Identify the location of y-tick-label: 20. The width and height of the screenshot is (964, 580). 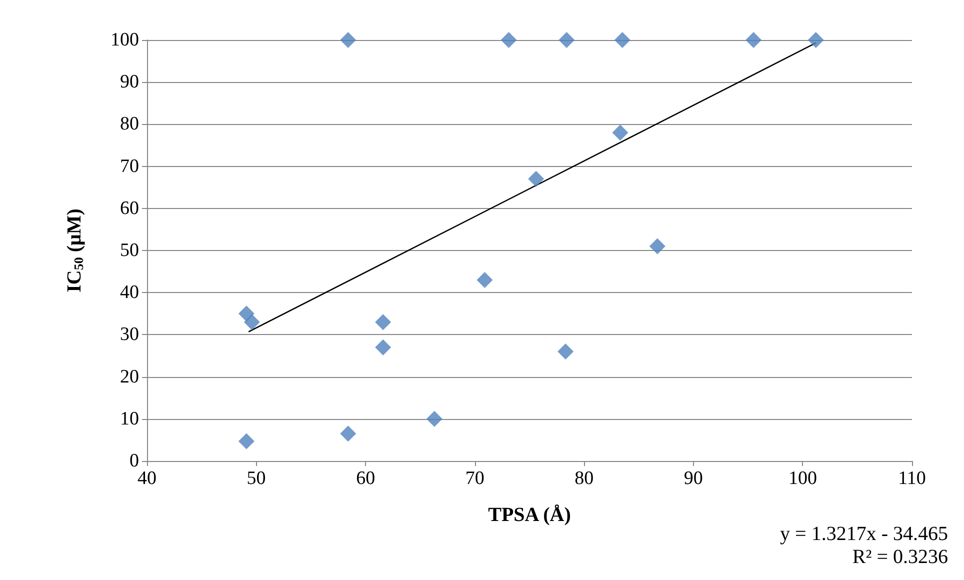
(129, 377).